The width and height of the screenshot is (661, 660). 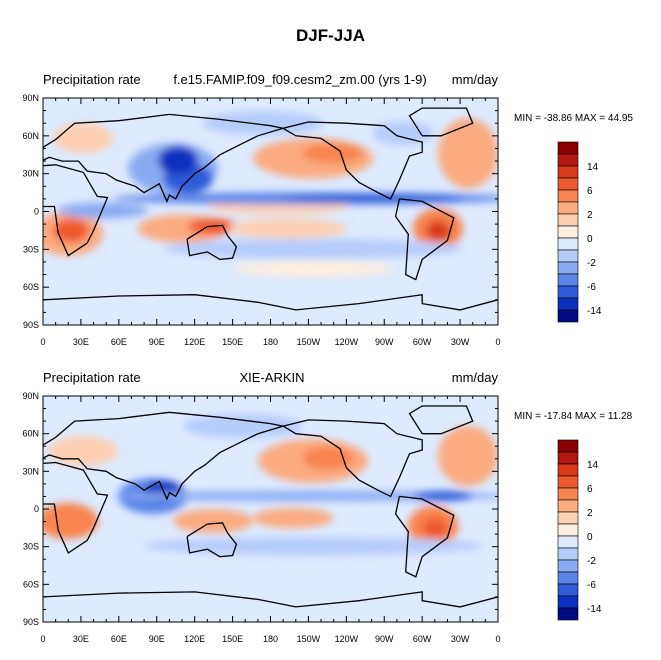 I want to click on figure-title: DJF-JJA, so click(x=330, y=35).